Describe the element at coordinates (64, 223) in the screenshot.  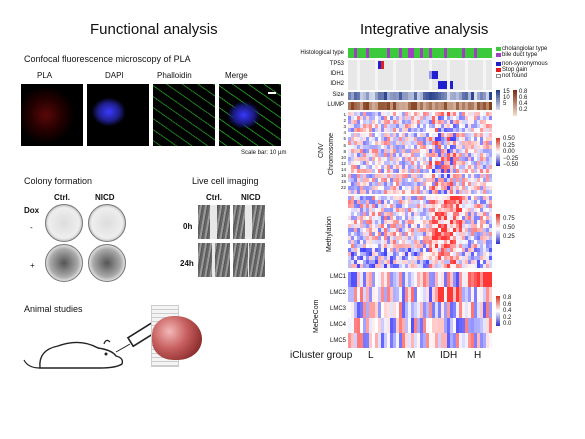
I see `colony-dish-ctrl-minus` at that location.